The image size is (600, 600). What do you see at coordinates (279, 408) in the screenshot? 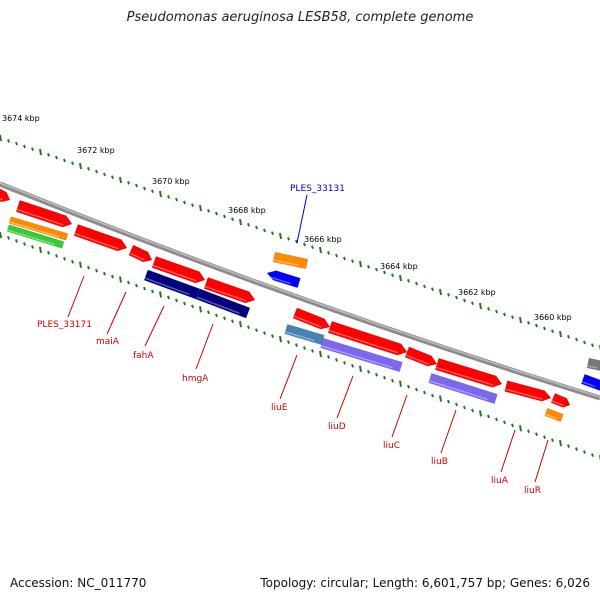
I see `feature-label: liuE` at bounding box center [279, 408].